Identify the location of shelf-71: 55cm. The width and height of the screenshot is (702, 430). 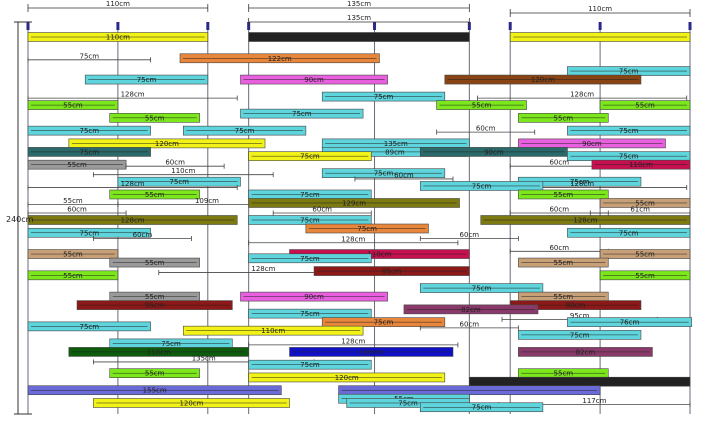
(73, 275).